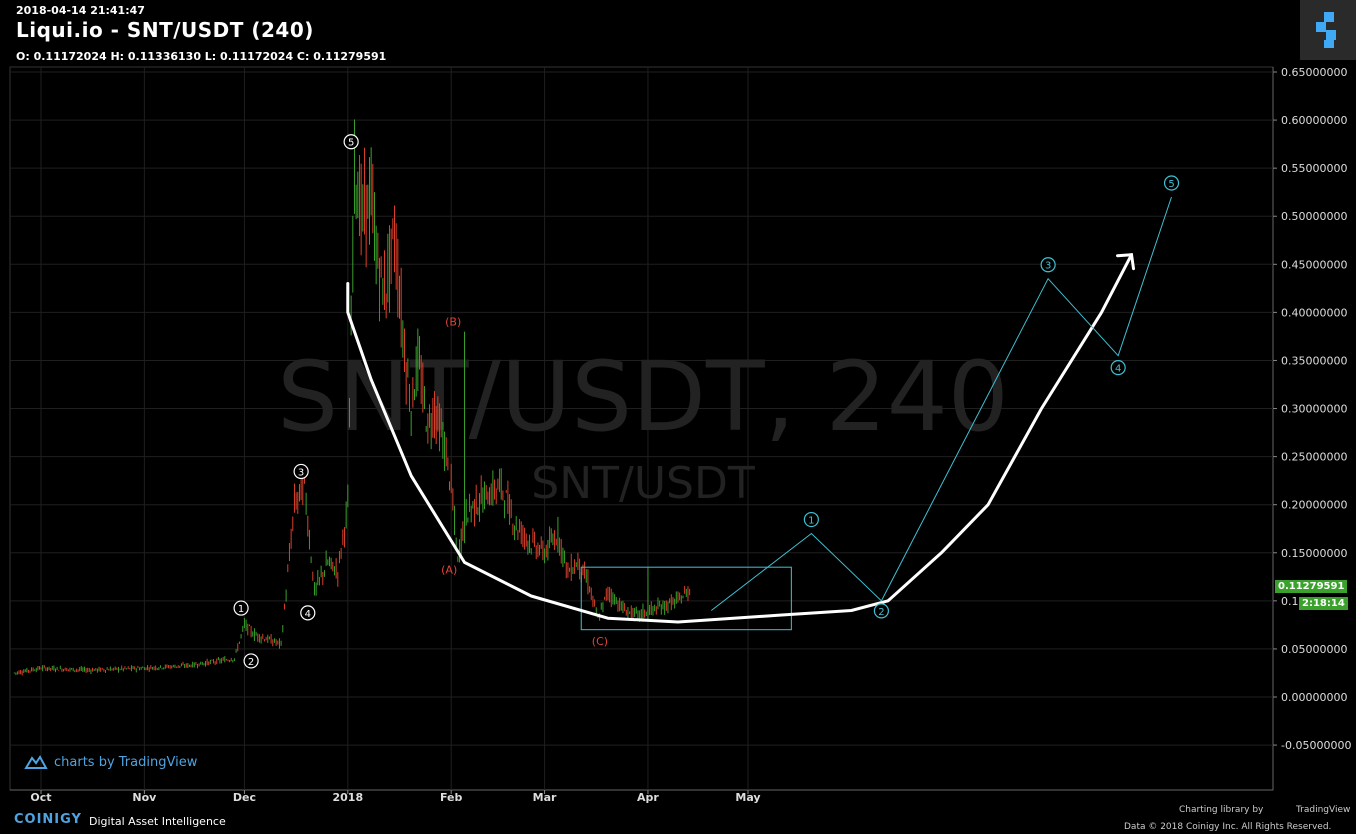 The image size is (1356, 834). I want to click on x-tick-label: 2018, so click(347, 797).